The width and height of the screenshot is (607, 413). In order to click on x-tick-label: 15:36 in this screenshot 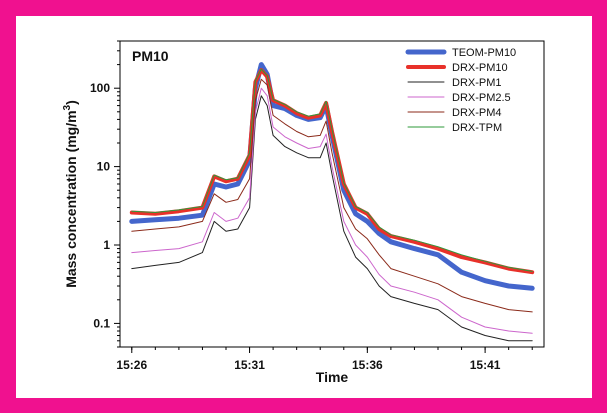, I will do `click(367, 365)`.